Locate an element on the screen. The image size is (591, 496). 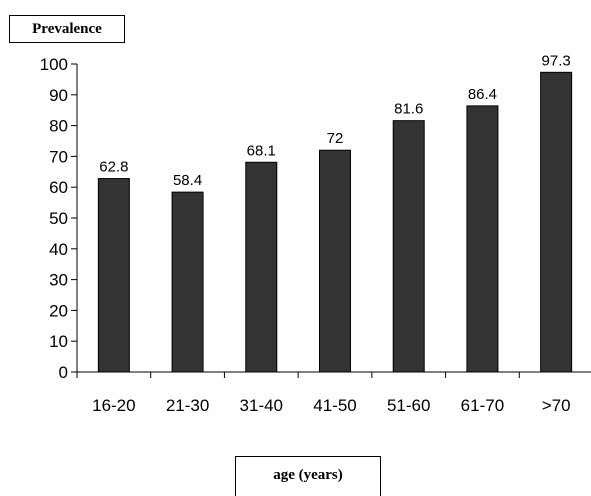
y-tick-label: 100 is located at coordinates (54, 64).